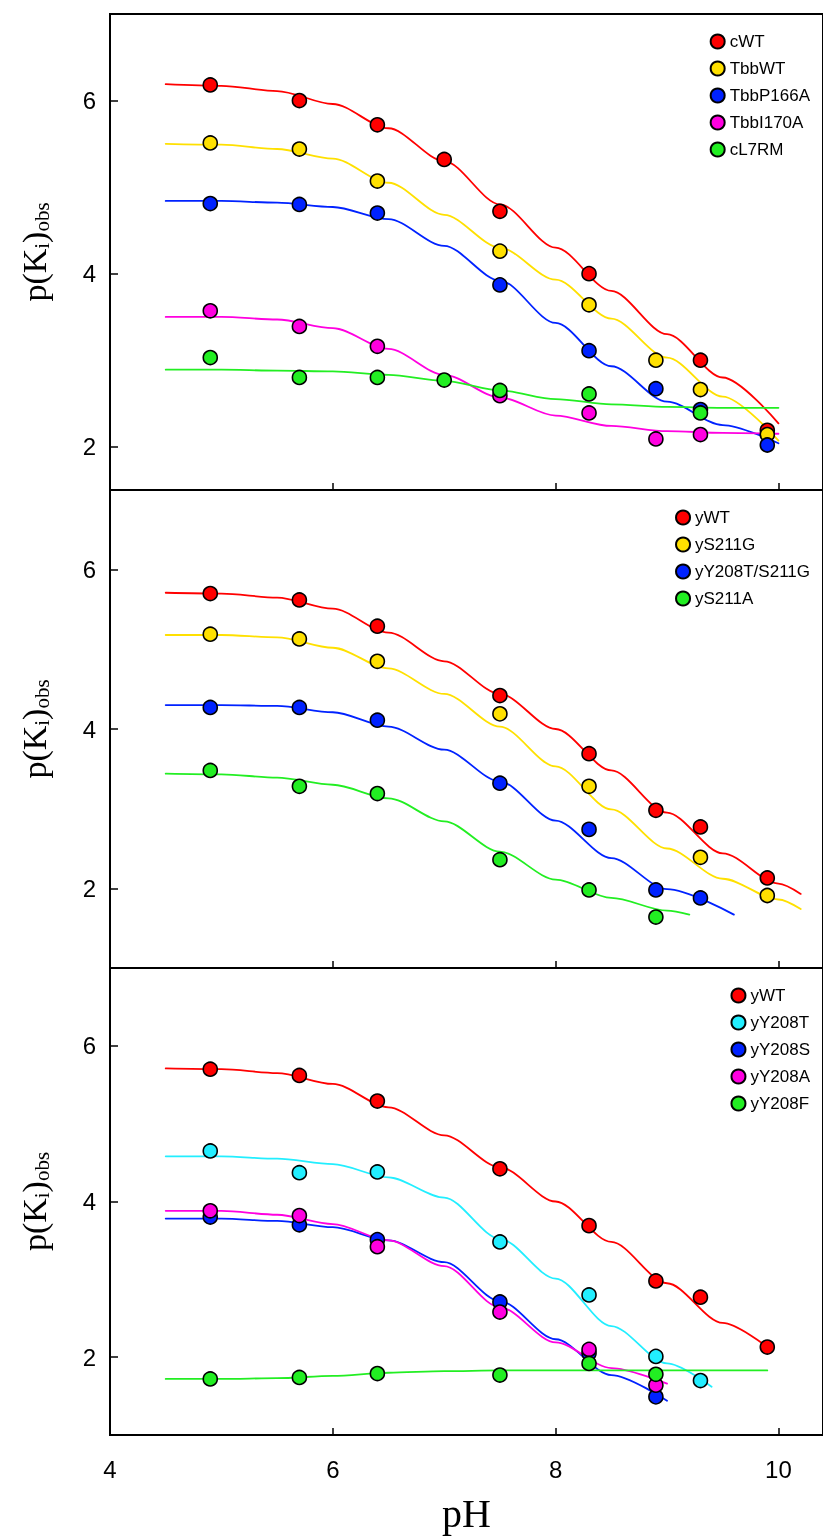 The image size is (823, 1538). Describe the element at coordinates (757, 68) in the screenshot. I see `legend-label: TbbWT` at that location.